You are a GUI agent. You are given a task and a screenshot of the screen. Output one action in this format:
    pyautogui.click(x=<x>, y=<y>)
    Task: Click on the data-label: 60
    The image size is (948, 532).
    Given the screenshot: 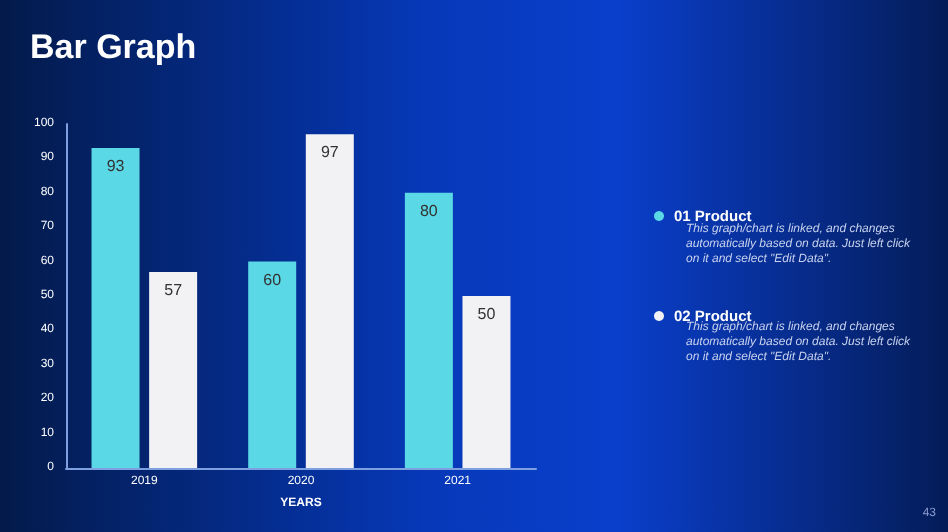 What is the action you would take?
    pyautogui.click(x=273, y=279)
    